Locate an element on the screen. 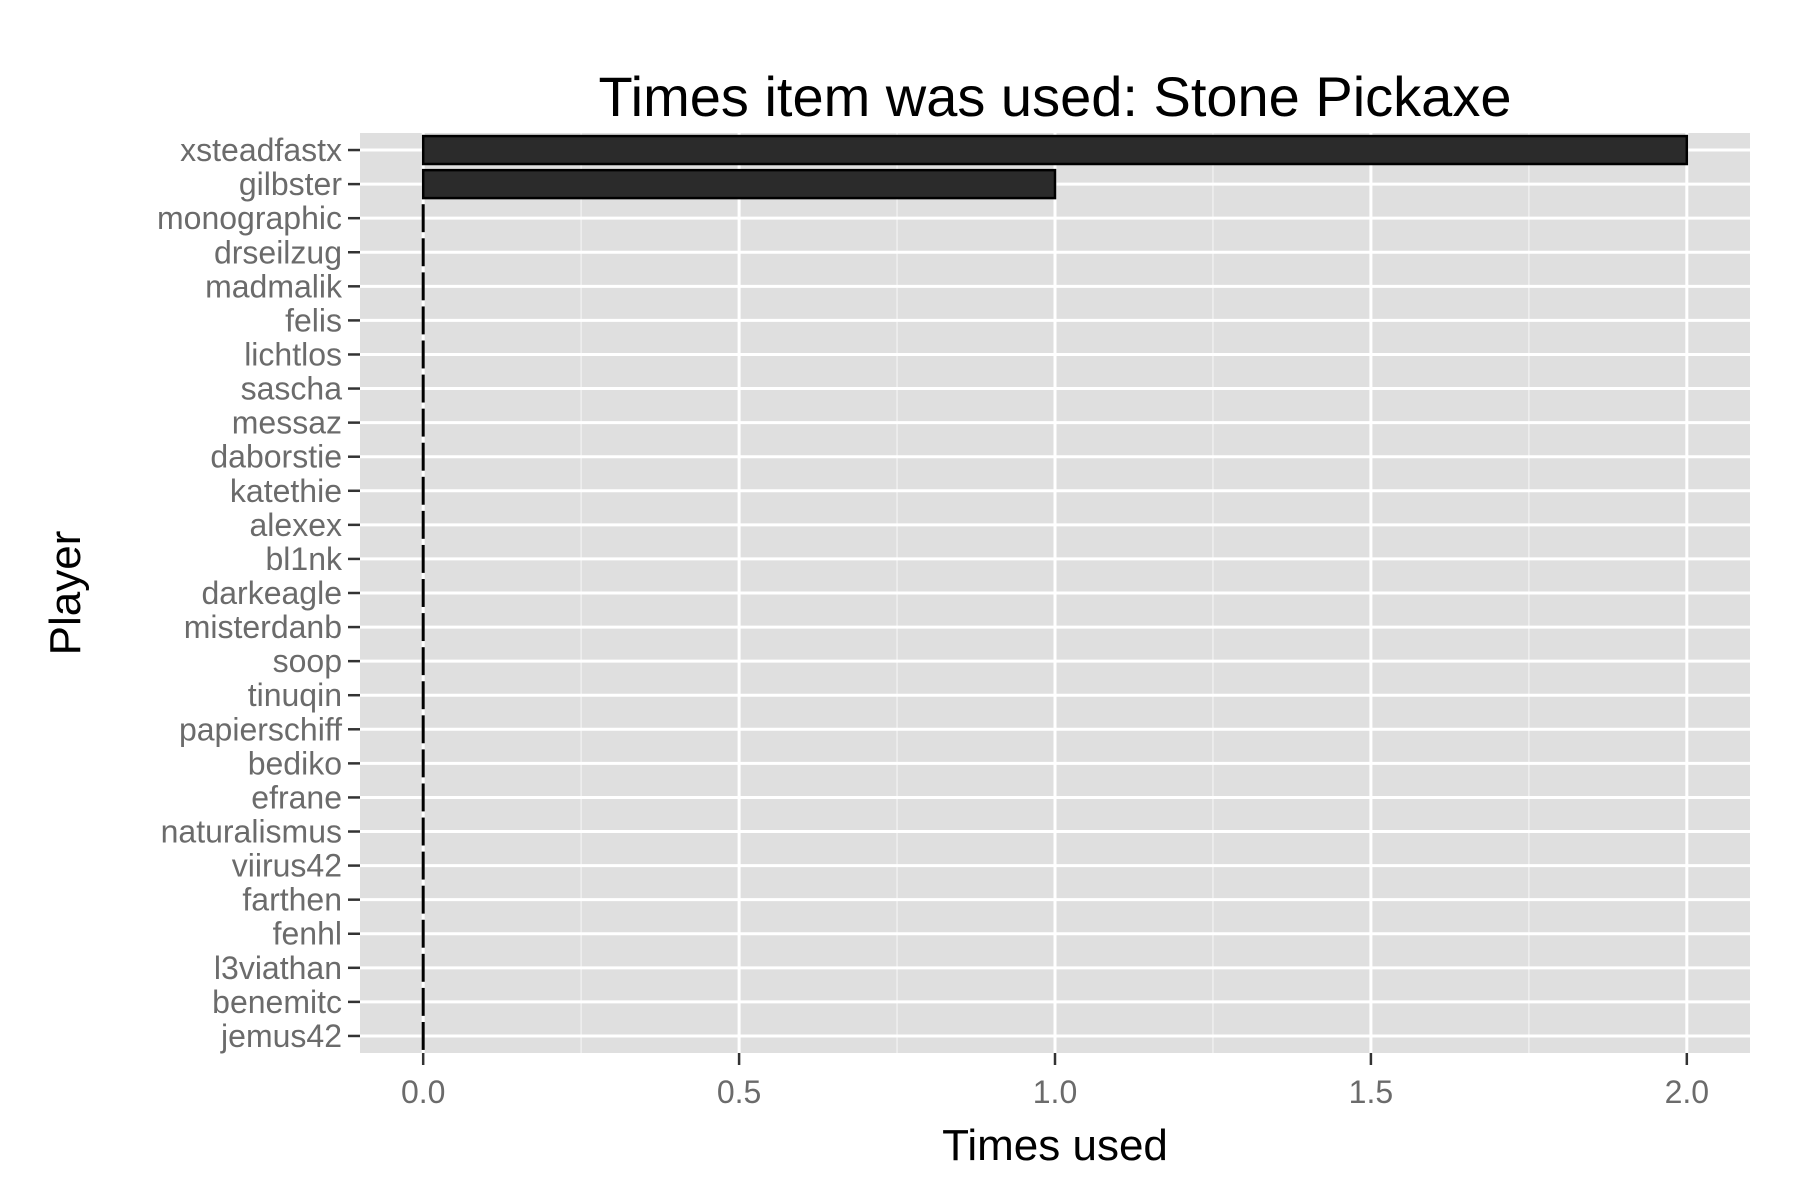 The image size is (1800, 1200). y-tick-label: darkeagle is located at coordinates (271, 593).